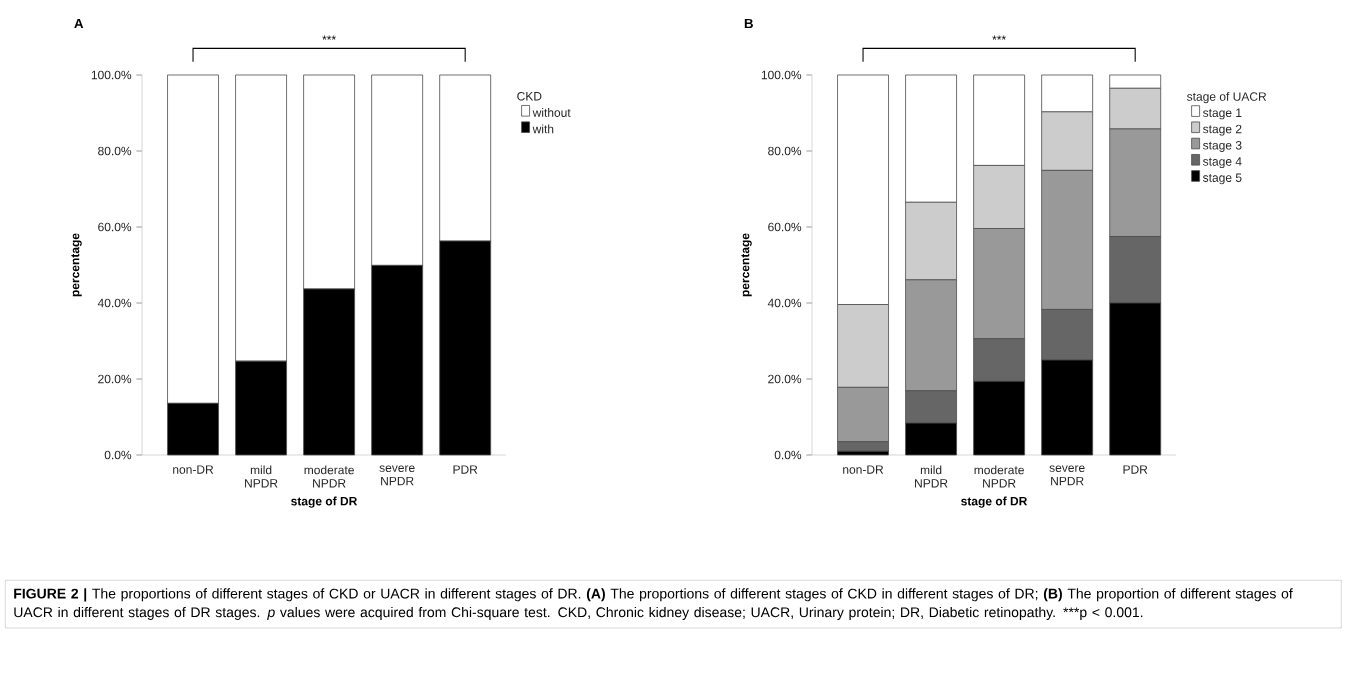 The height and width of the screenshot is (679, 1357). Describe the element at coordinates (1222, 130) in the screenshot. I see `legend-label: stage 2` at that location.